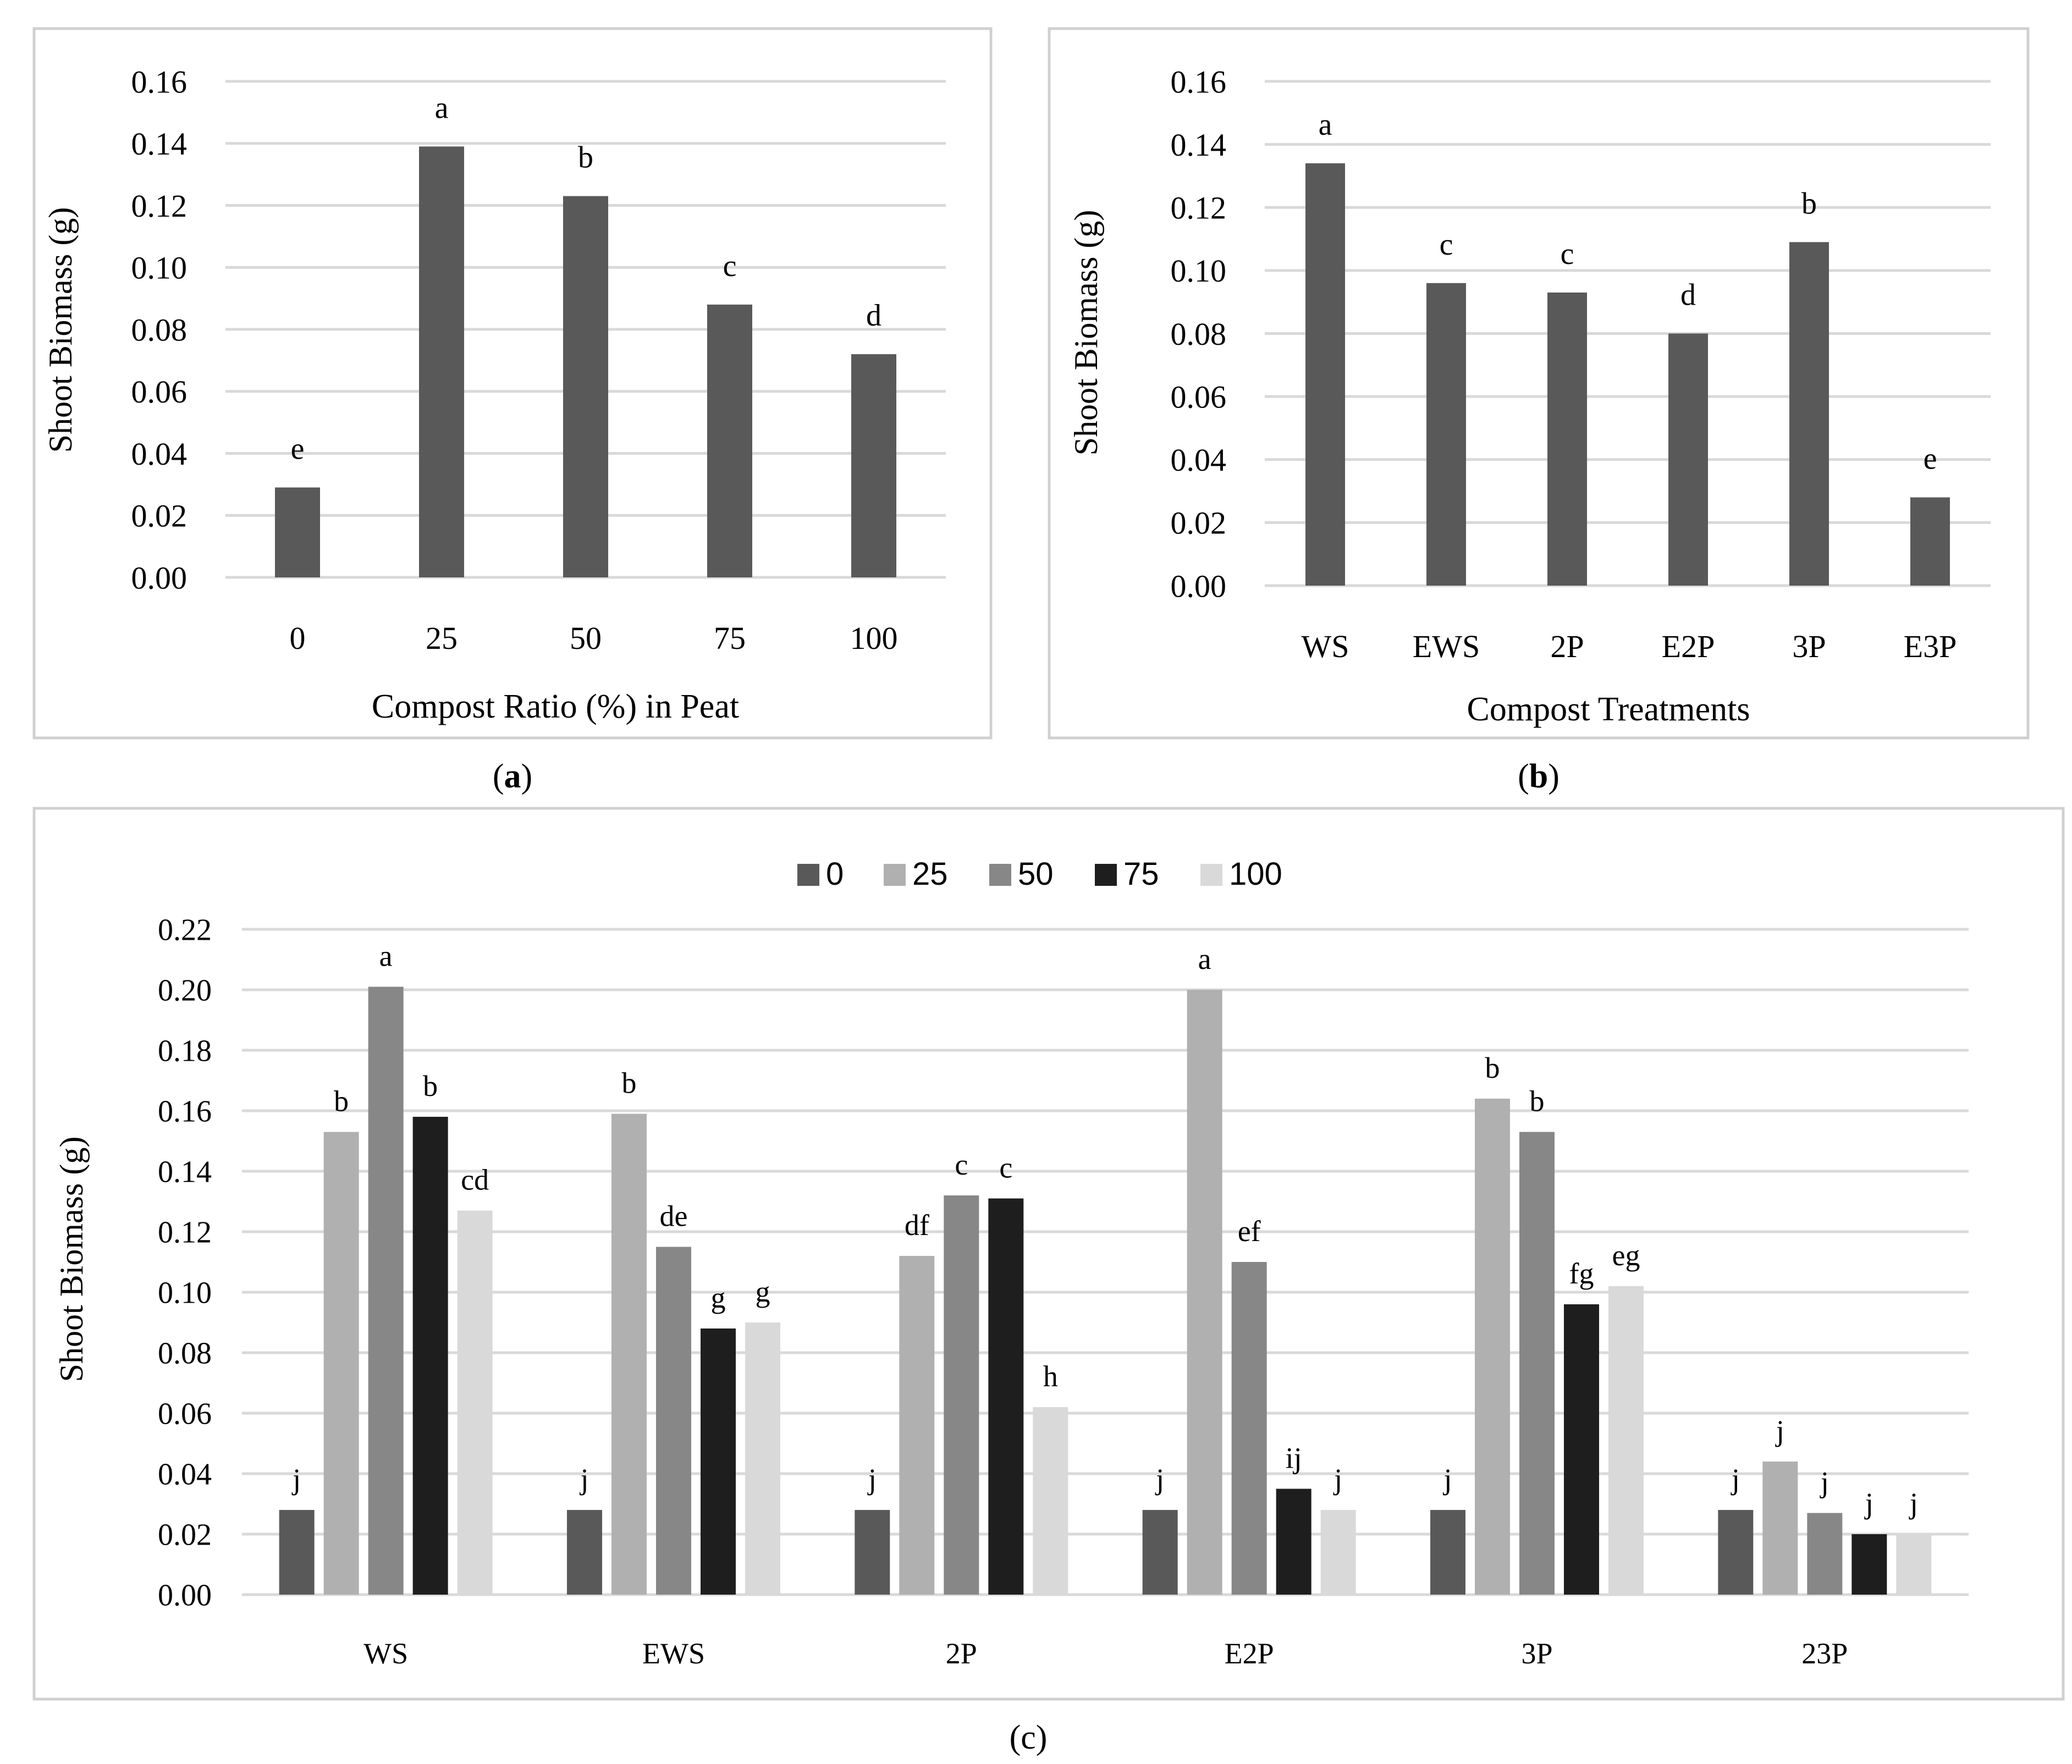 The width and height of the screenshot is (2072, 1764). I want to click on data-label: fg, so click(1581, 1273).